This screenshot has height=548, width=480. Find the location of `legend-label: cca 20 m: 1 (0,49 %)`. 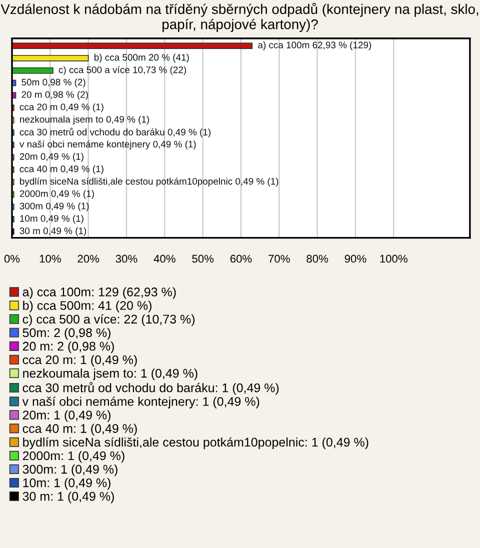

legend-label: cca 20 m: 1 (0,49 %) is located at coordinates (79, 360).